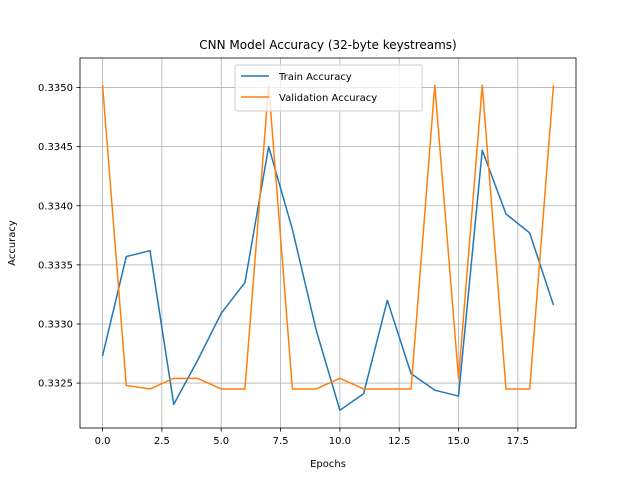 The width and height of the screenshot is (640, 480). Describe the element at coordinates (55, 206) in the screenshot. I see `y-tick-label: 0.3340` at that location.